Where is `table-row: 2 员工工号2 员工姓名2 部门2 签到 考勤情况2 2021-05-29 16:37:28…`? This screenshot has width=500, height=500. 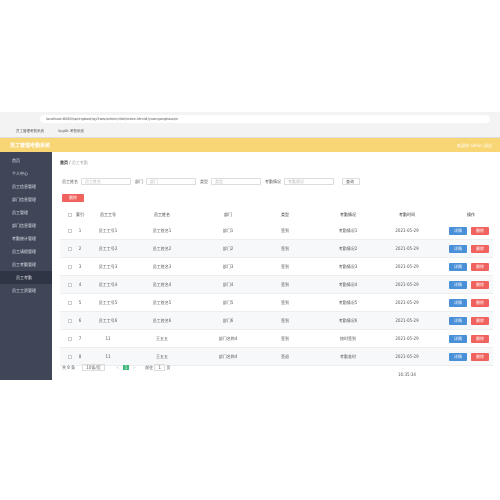
table-row: 2 员工工号2 员工姓名2 部门2 签到 考勤情况2 2021-05-29 16:37:28… is located at coordinates (276, 254).